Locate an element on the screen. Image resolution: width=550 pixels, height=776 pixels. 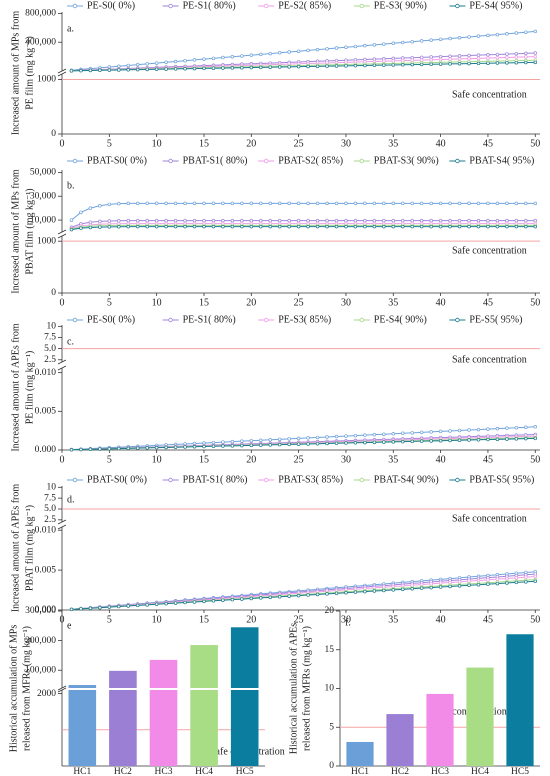
y-tick-label: 2000 is located at coordinates (46, 694).